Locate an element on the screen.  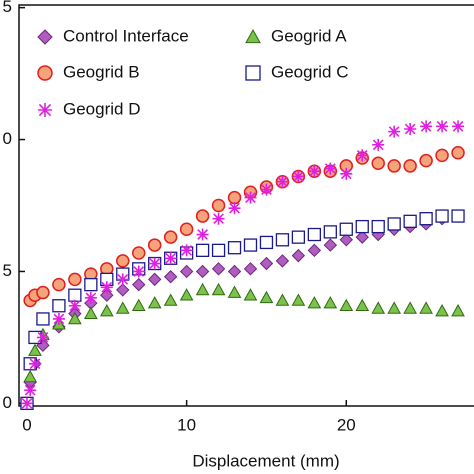
x-tick-label: 20 is located at coordinates (346, 424).